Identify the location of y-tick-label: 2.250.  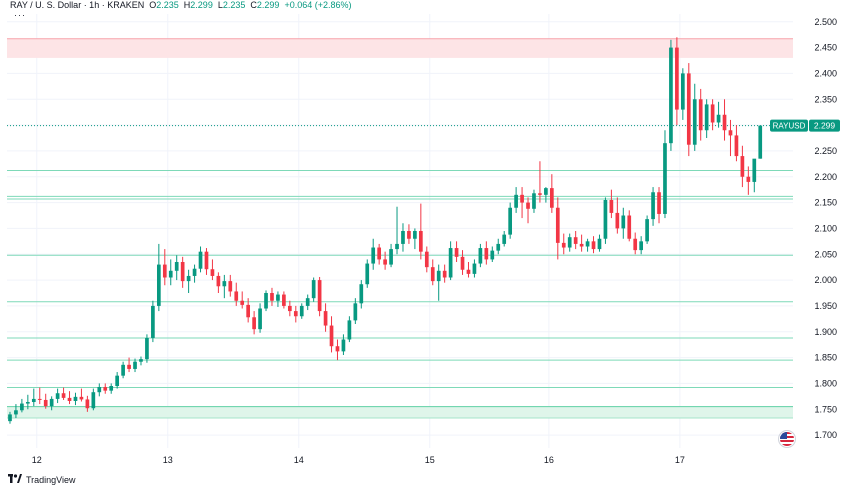
(825, 151).